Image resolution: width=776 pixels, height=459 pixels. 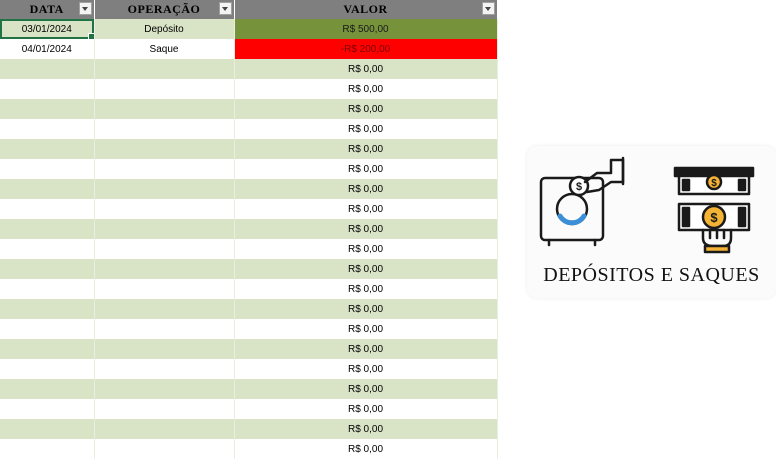 What do you see at coordinates (651, 275) in the screenshot?
I see `logo-title: DEPÓSITOS E SAQUES` at bounding box center [651, 275].